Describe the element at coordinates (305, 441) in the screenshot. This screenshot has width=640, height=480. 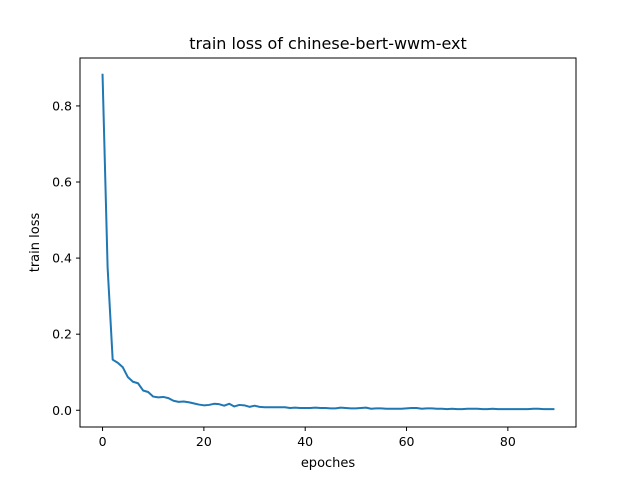
I see `x-tick-label: 40` at that location.